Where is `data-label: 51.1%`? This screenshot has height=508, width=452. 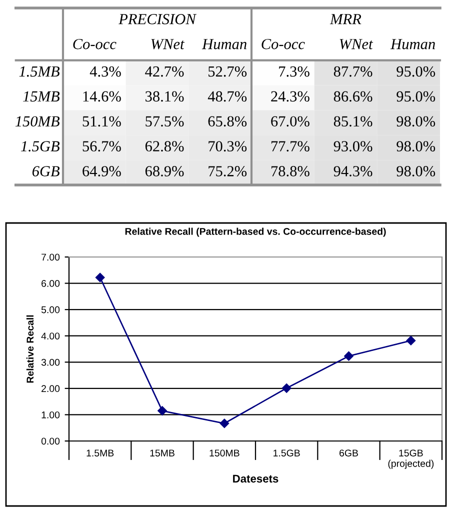
data-label: 51.1% is located at coordinates (101, 121).